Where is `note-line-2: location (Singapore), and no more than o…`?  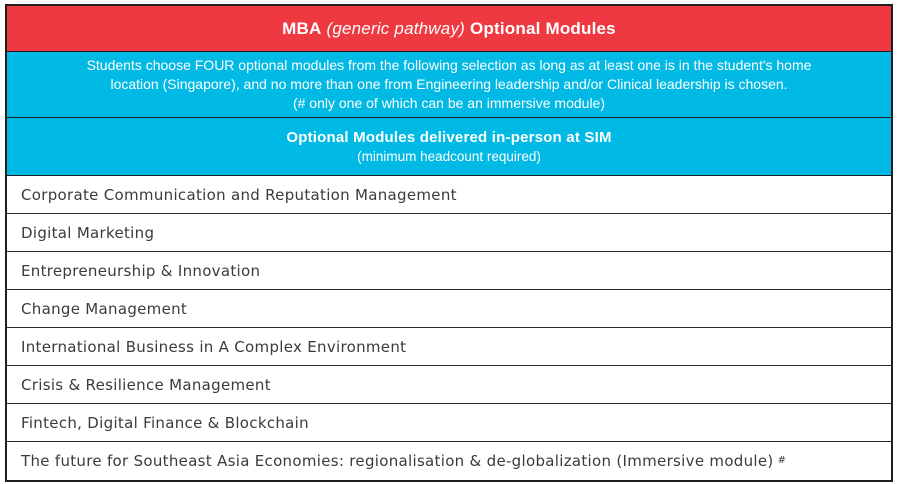 note-line-2: location (Singapore), and no more than o… is located at coordinates (449, 84).